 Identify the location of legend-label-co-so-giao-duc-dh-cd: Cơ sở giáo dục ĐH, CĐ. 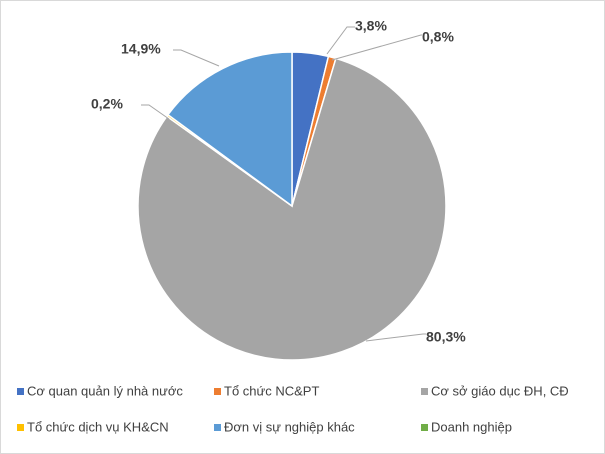
(500, 390).